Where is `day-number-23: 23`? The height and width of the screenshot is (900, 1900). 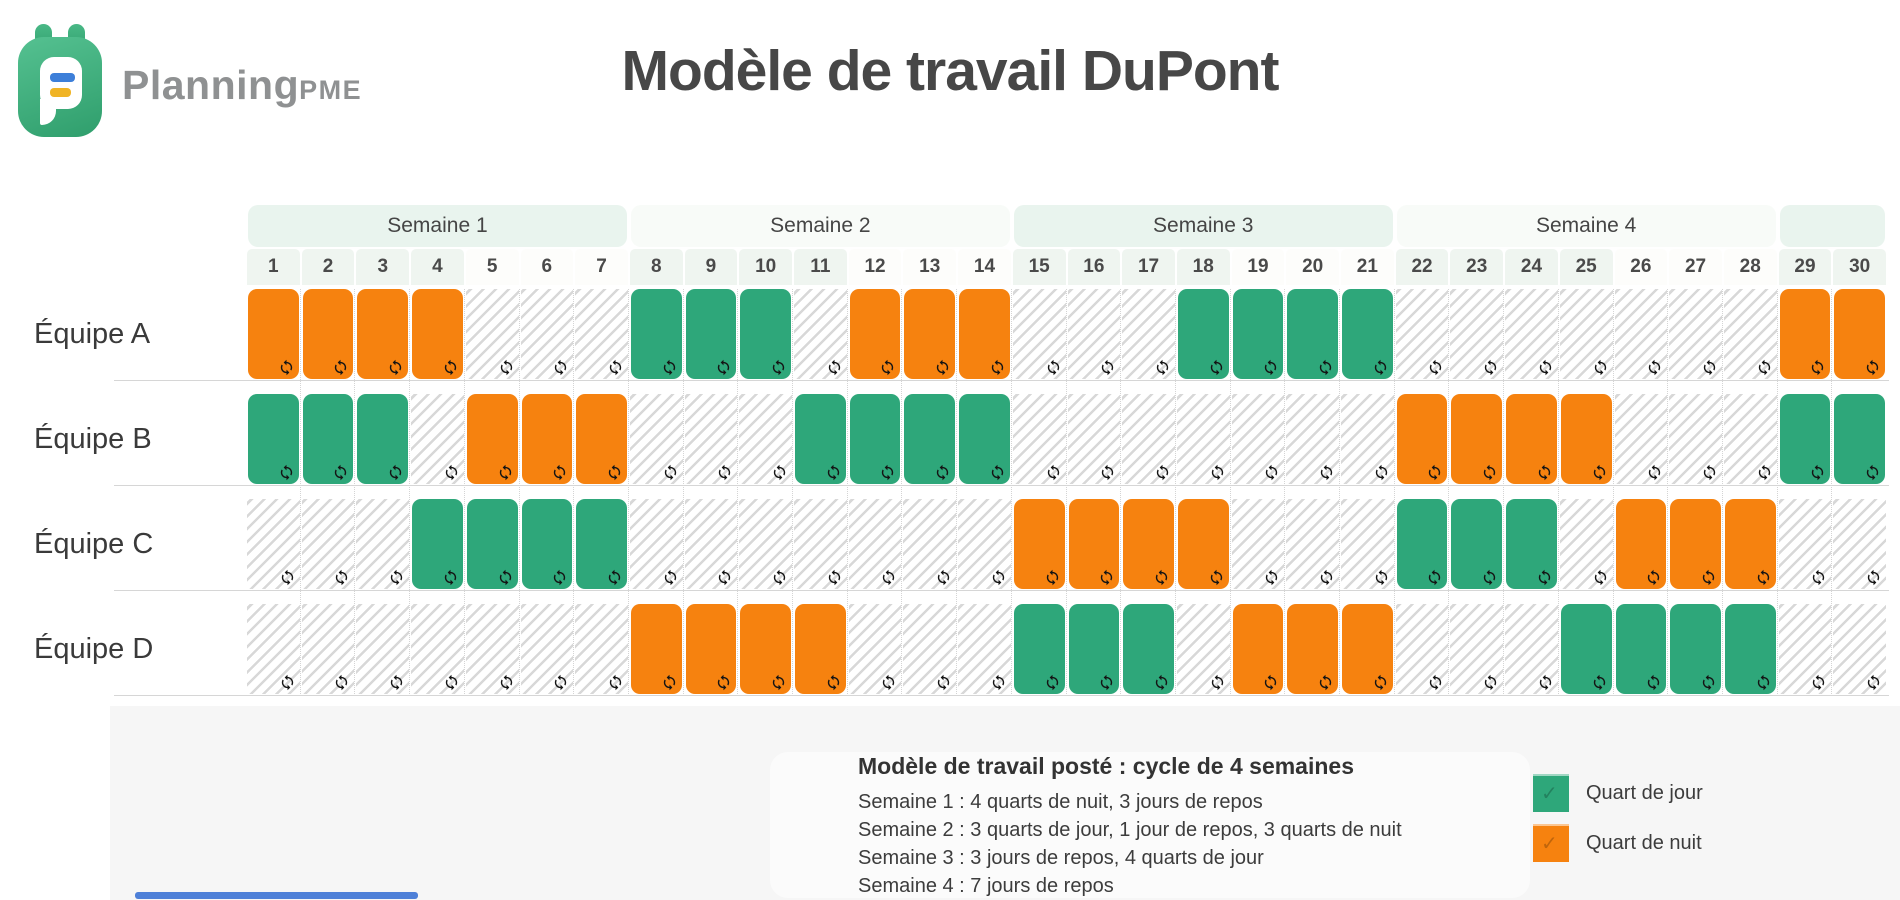 day-number-23: 23 is located at coordinates (1477, 267).